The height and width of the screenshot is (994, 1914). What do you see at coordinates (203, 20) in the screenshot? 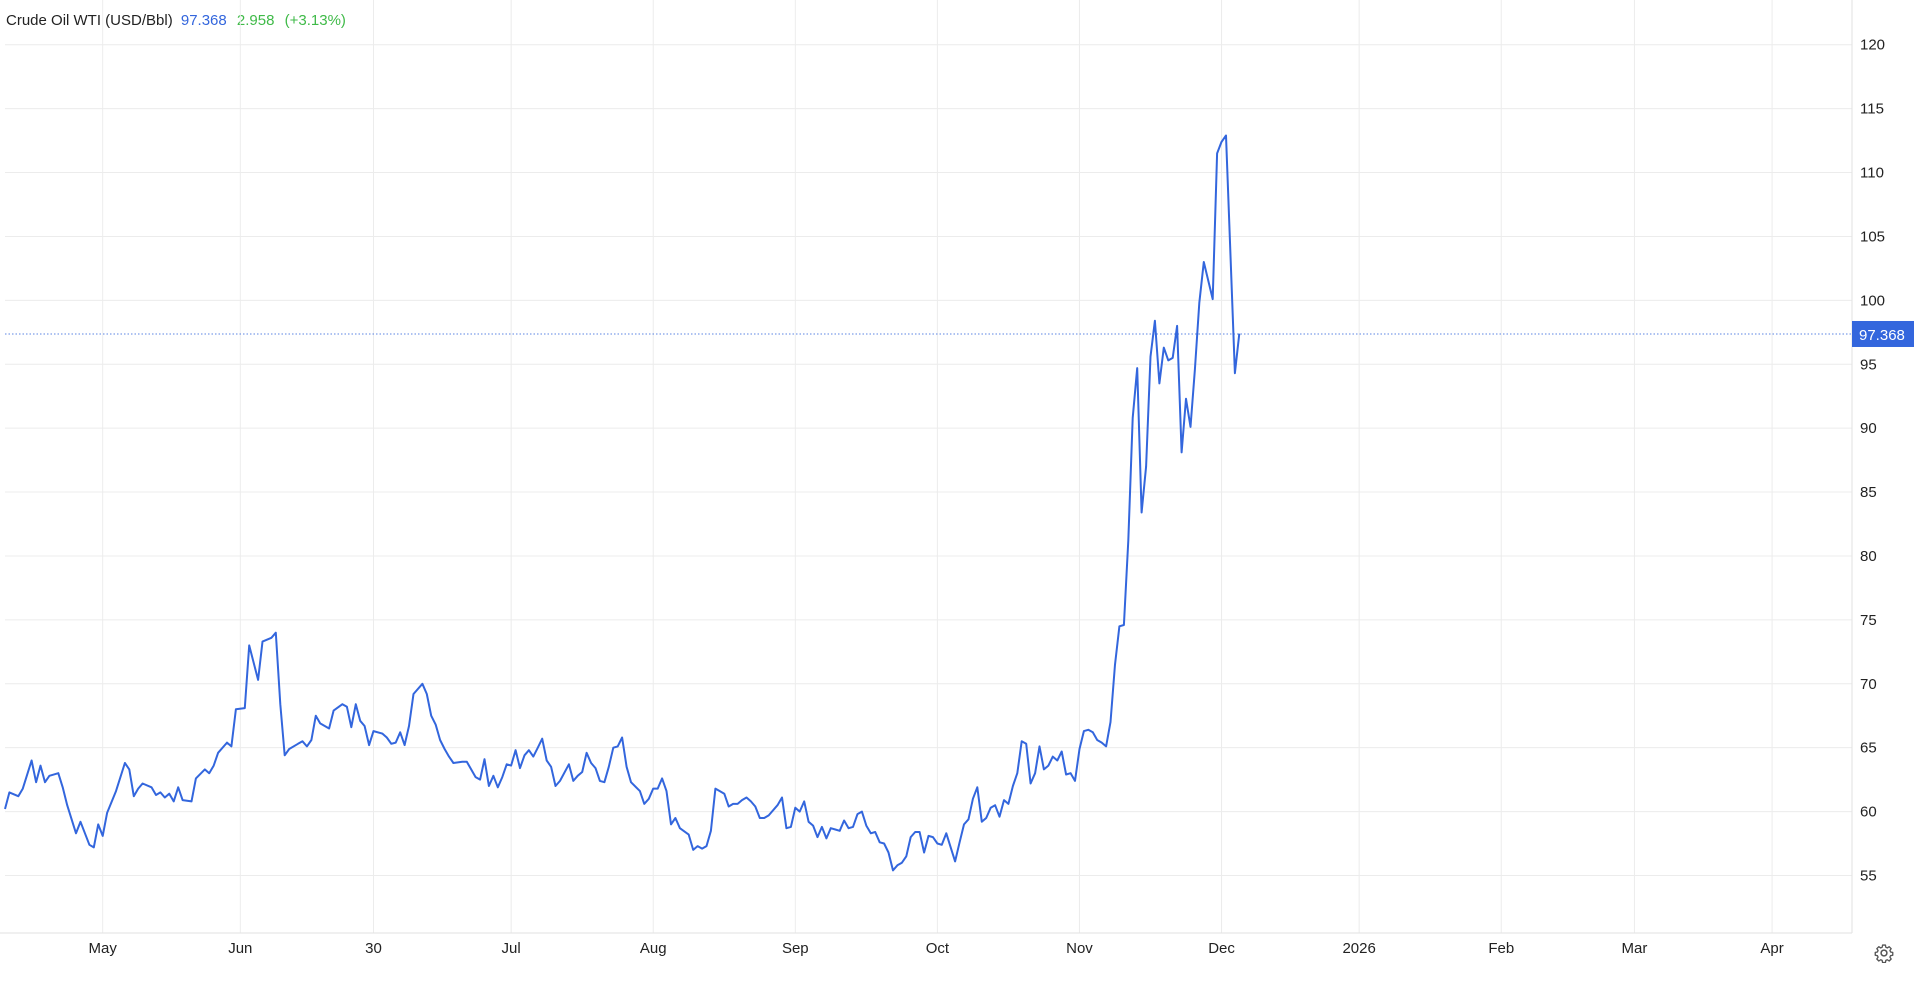
I see `last-price: 97.368` at bounding box center [203, 20].